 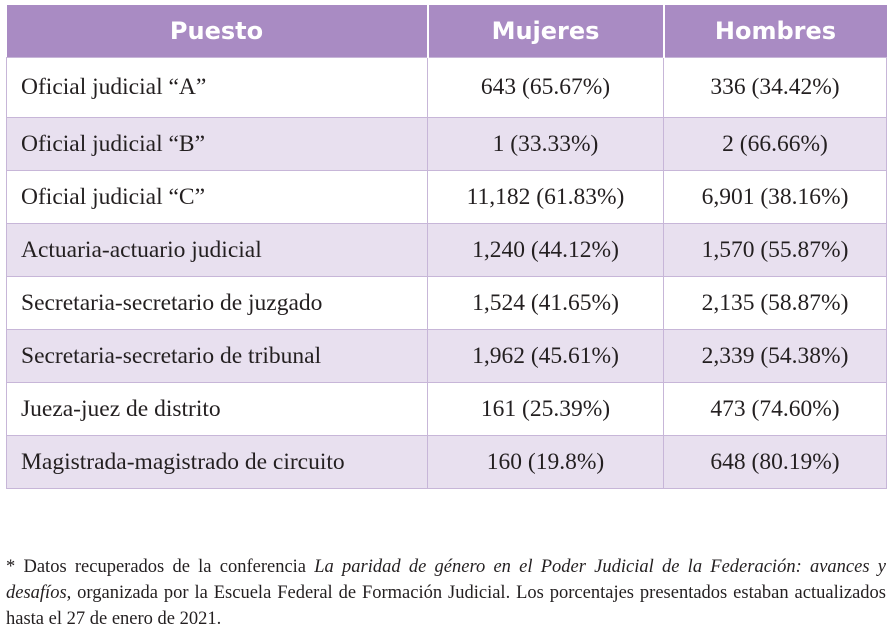 I want to click on cell-mujeres: 1 (33.33%), so click(x=545, y=144).